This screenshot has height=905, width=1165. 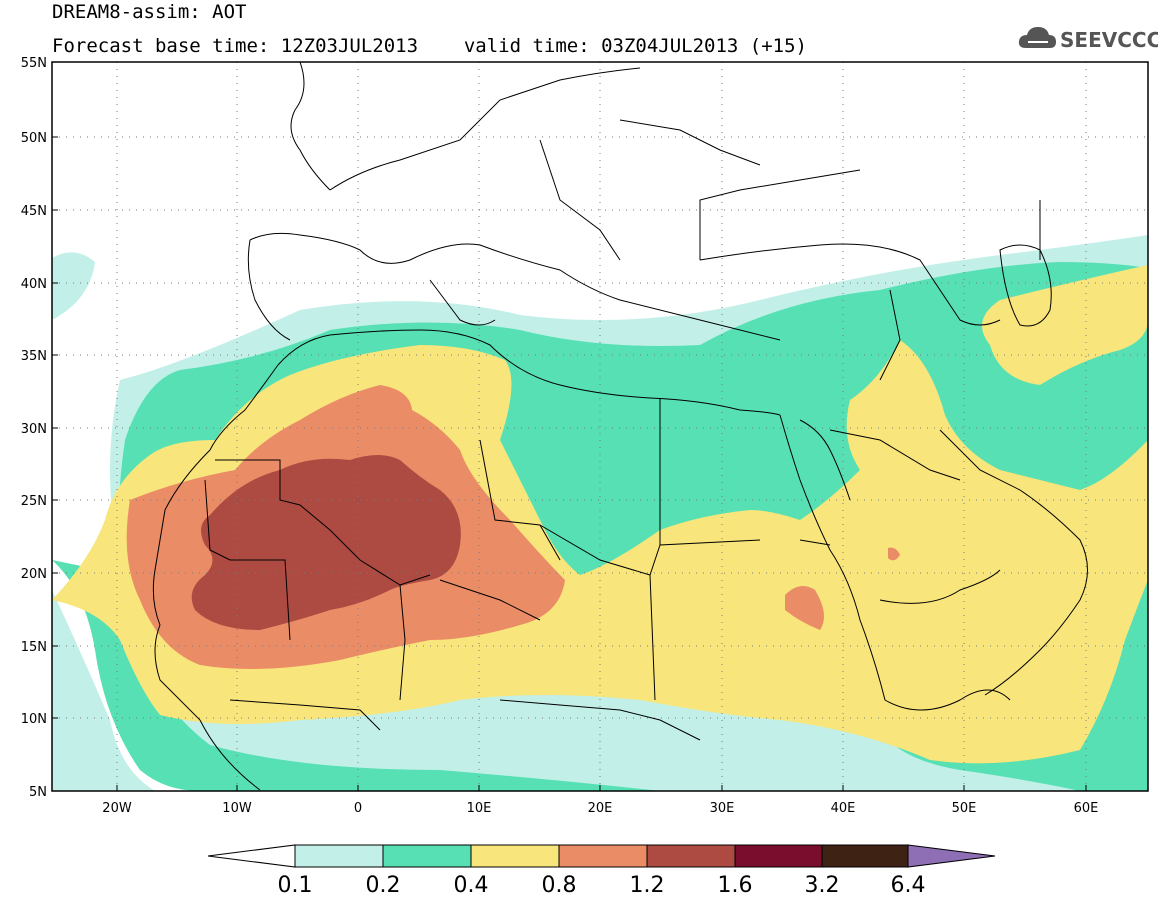 What do you see at coordinates (34, 719) in the screenshot?
I see `lat-label: 10N` at bounding box center [34, 719].